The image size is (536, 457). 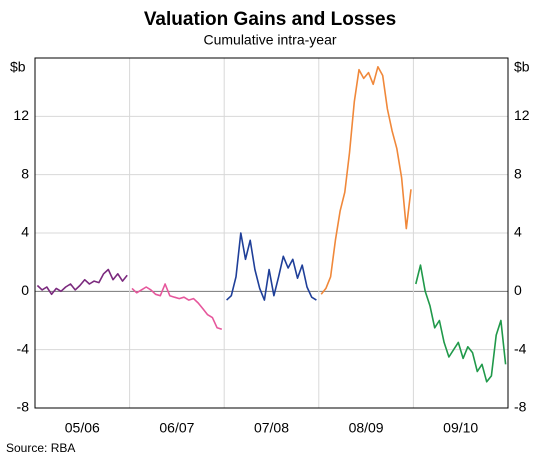 I want to click on y2-tick-label: 8, so click(x=518, y=173).